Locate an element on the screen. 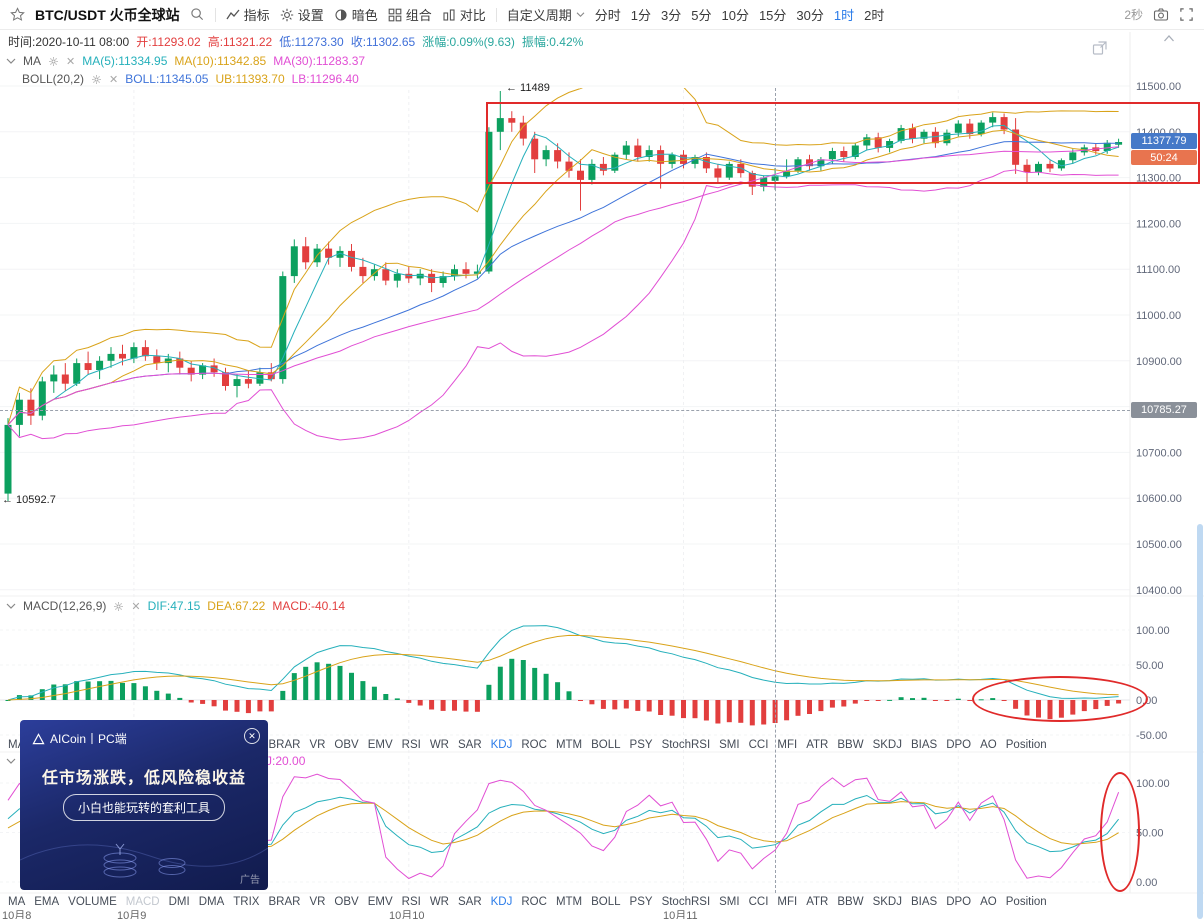 This screenshot has height=919, width=1204. collapse-macd-icon is located at coordinates (11, 606).